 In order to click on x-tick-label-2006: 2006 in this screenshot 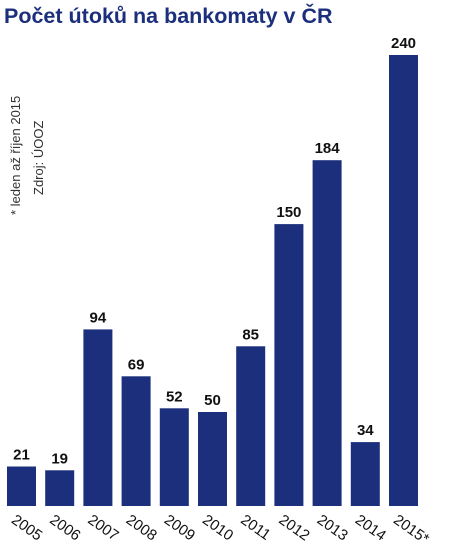, I will do `click(64, 527)`.